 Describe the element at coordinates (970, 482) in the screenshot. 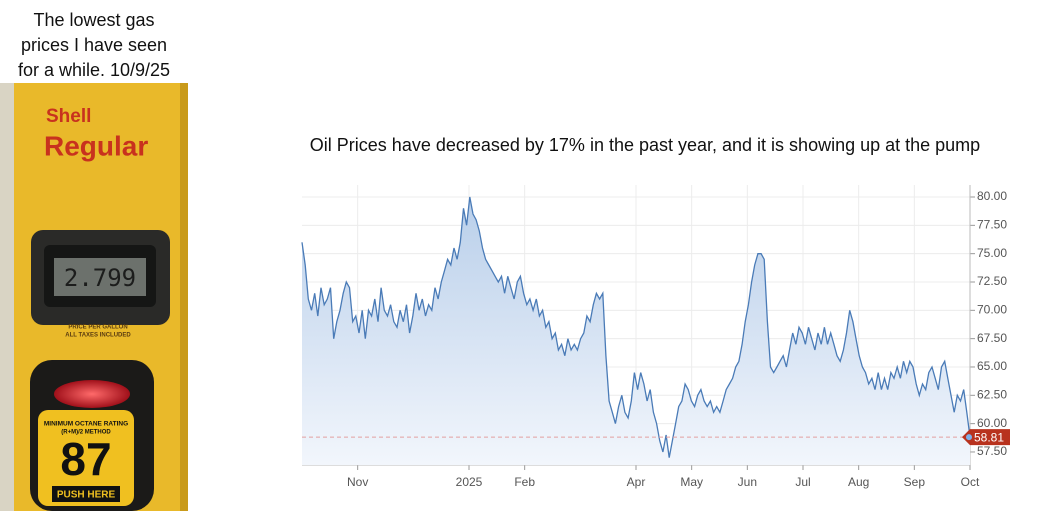

I see `x-tick-label: Oct` at that location.